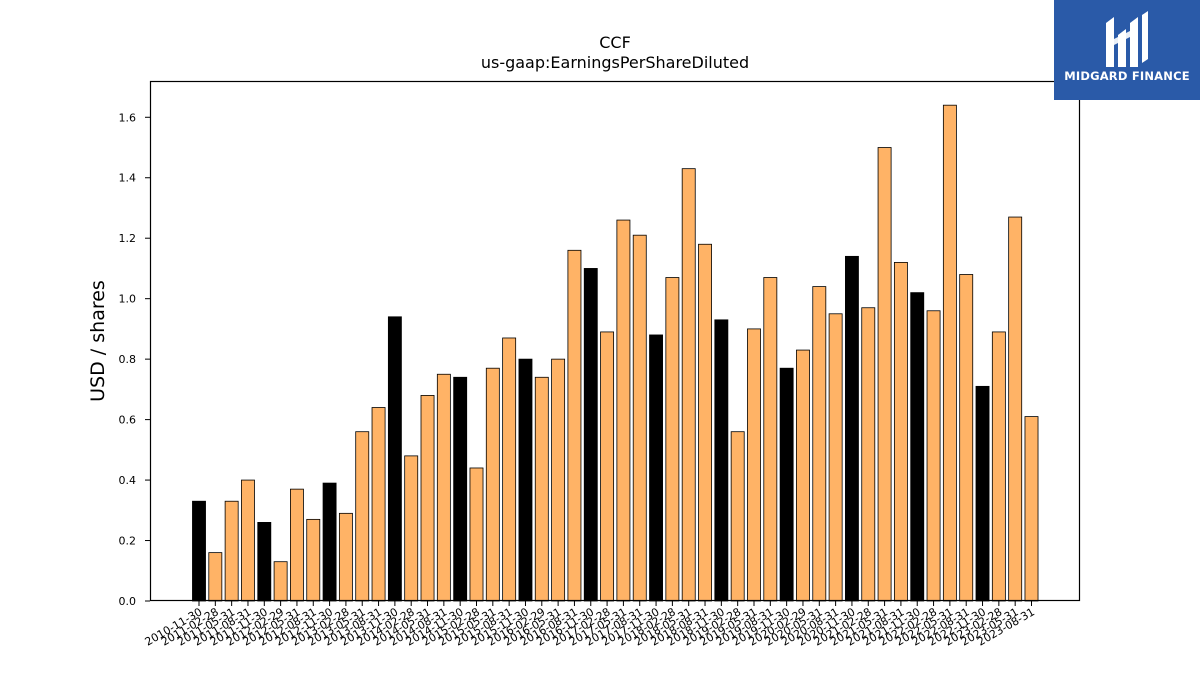 The image size is (1200, 675). Describe the element at coordinates (128, 178) in the screenshot. I see `y-tick-label: 1.4` at that location.